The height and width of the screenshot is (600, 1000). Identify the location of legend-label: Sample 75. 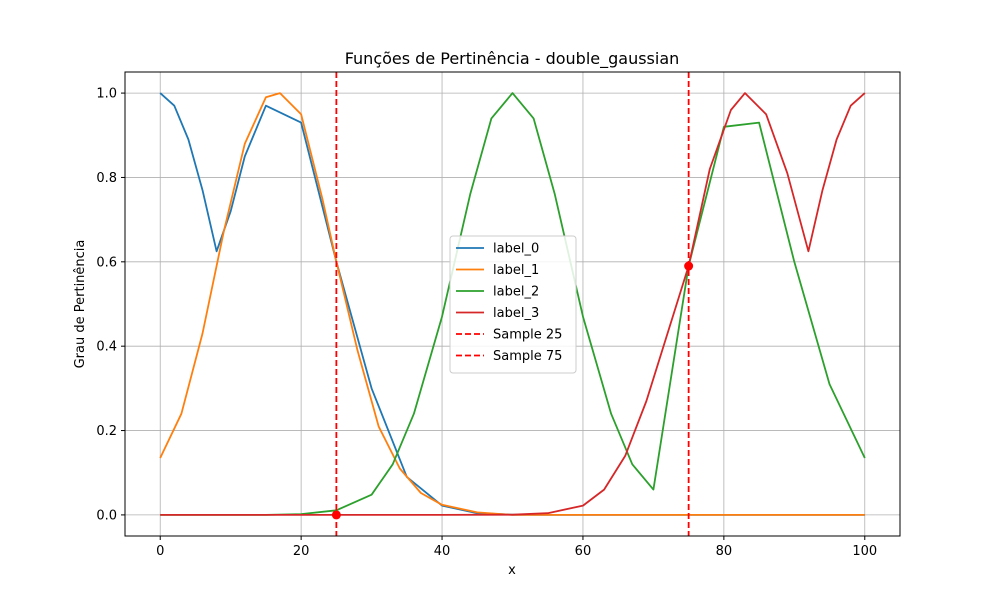
(527, 356).